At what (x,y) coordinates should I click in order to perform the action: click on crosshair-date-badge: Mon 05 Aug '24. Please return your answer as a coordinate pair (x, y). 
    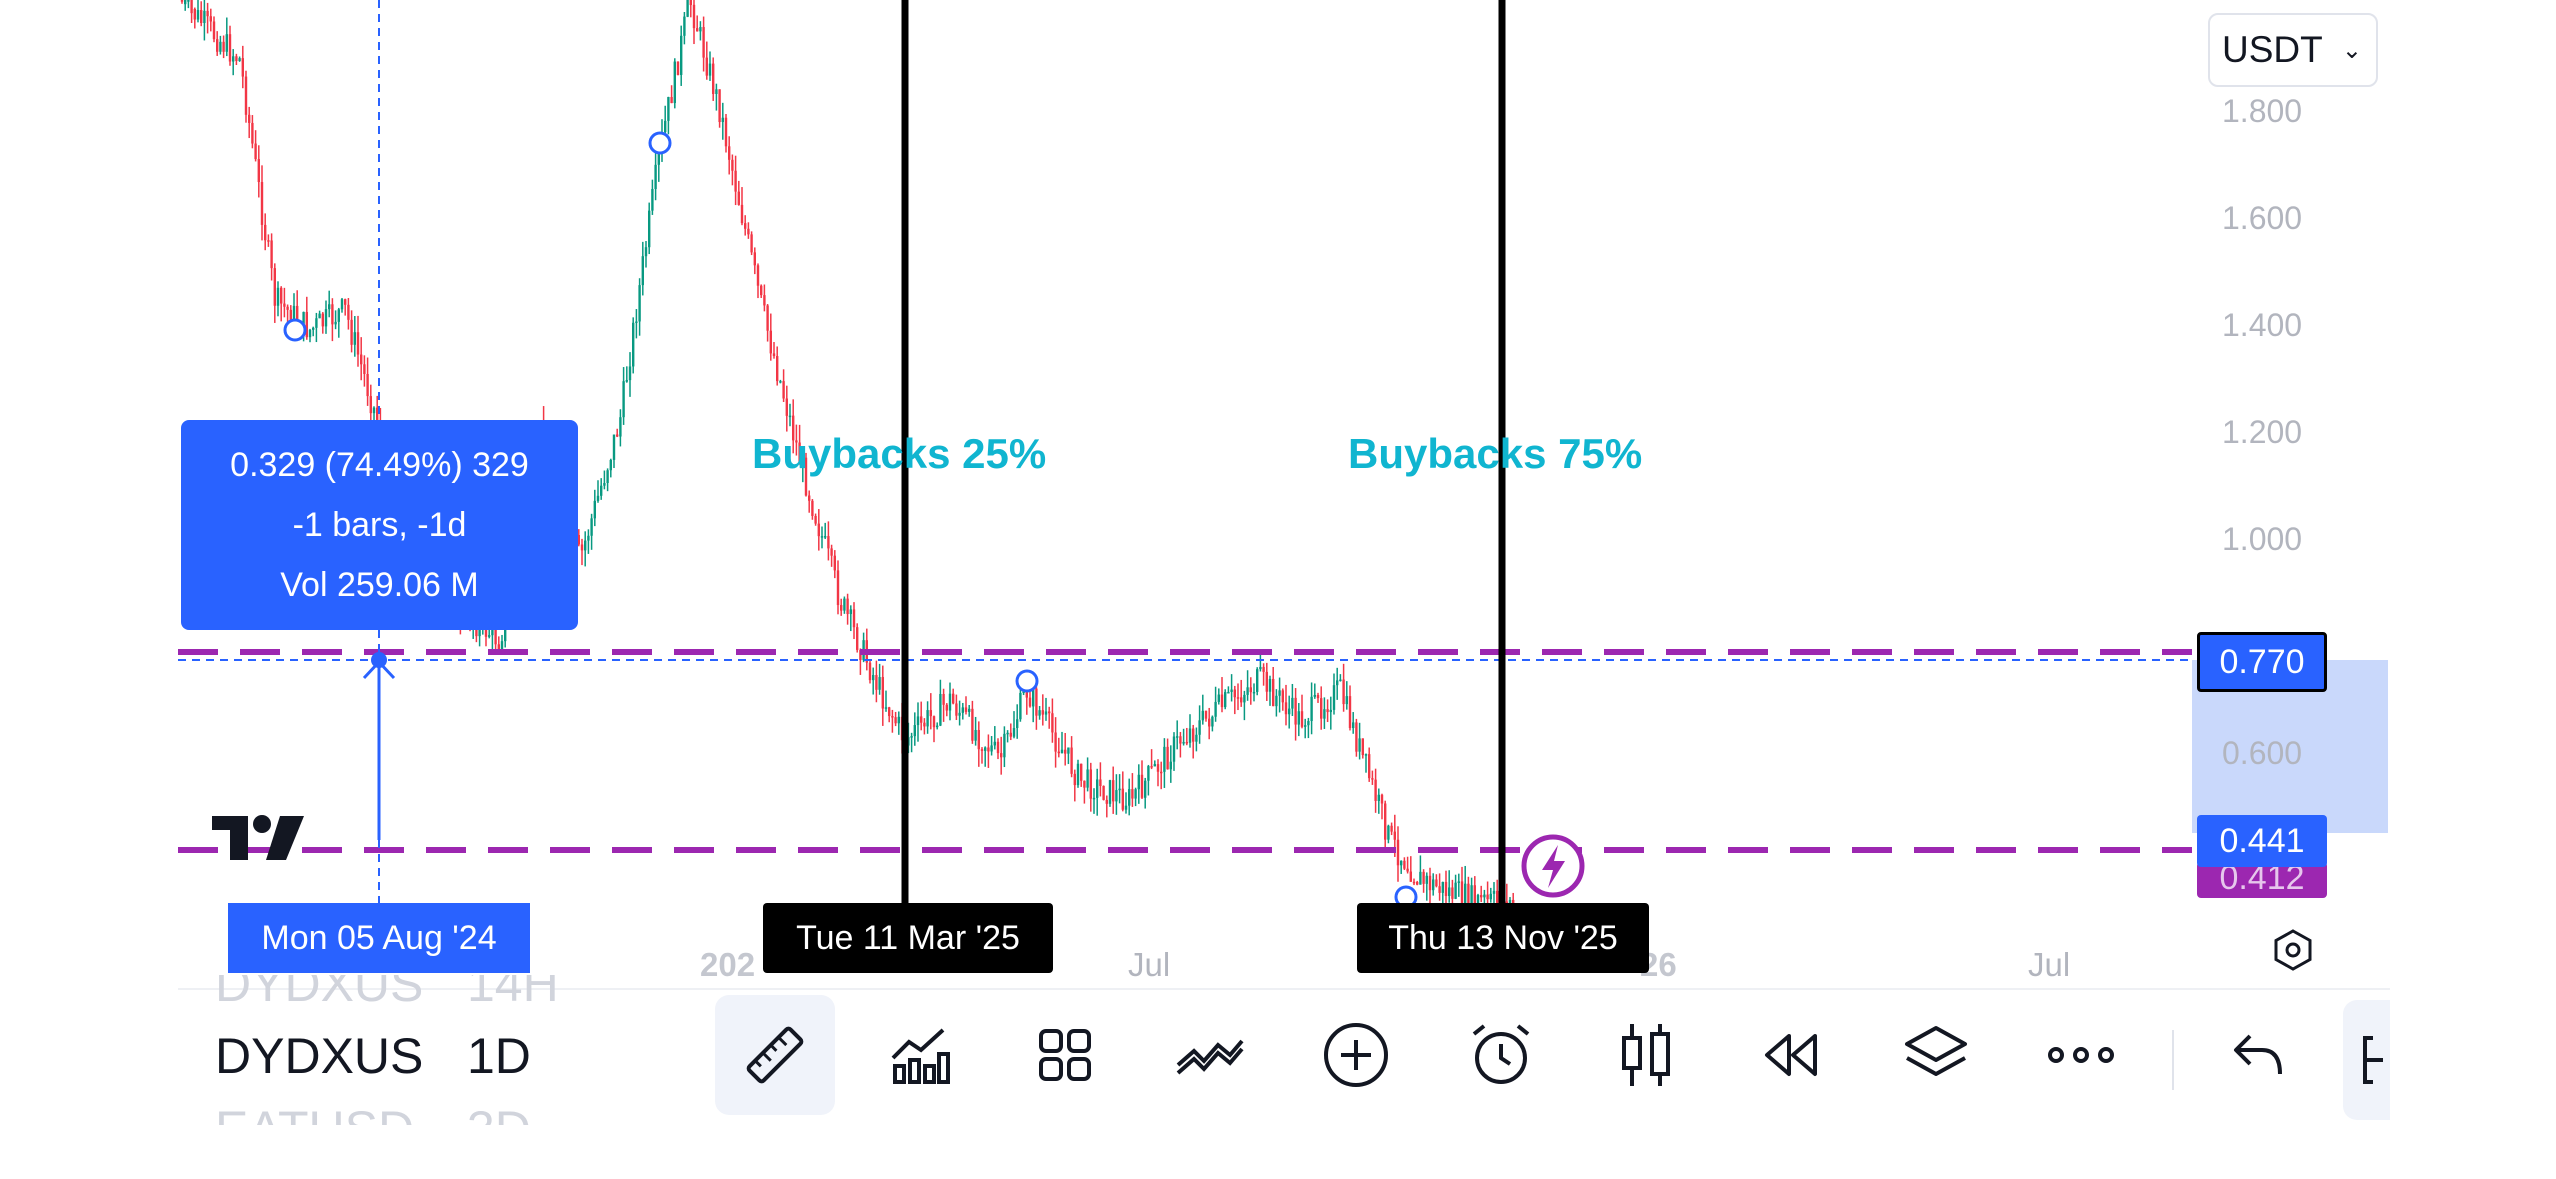
    Looking at the image, I should click on (379, 938).